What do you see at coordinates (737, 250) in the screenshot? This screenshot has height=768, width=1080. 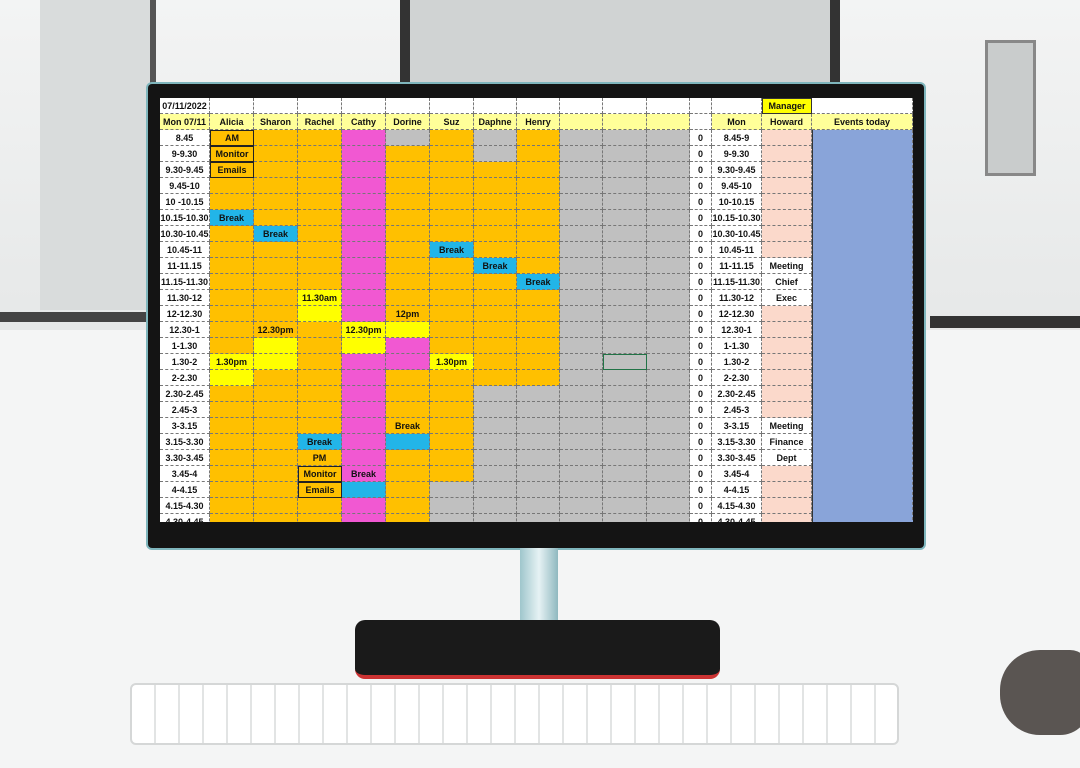 I see `time-cell: 10.45-11` at bounding box center [737, 250].